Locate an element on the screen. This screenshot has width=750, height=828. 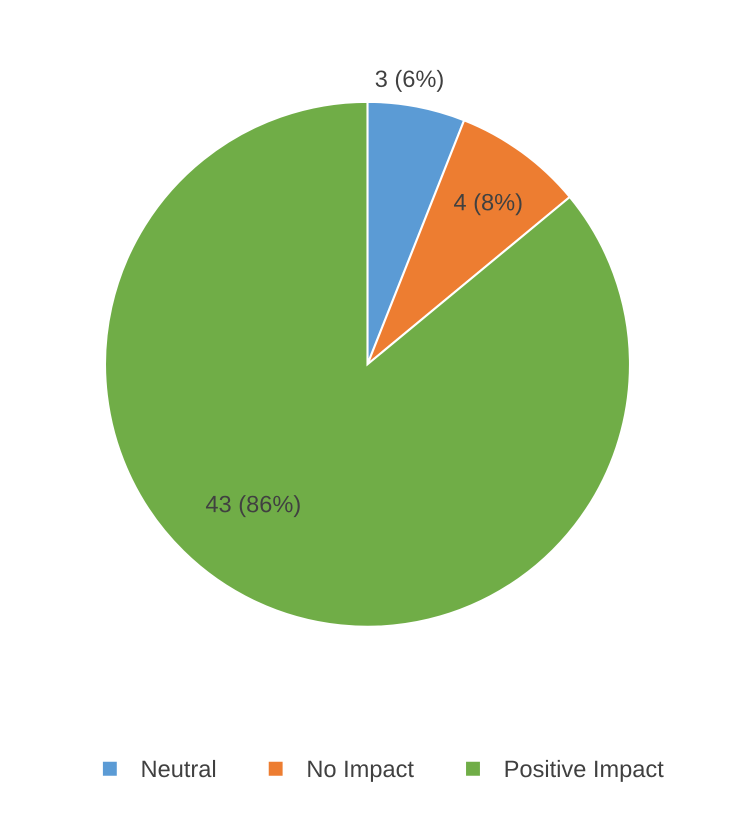
data-label: 3 (6%) is located at coordinates (409, 81).